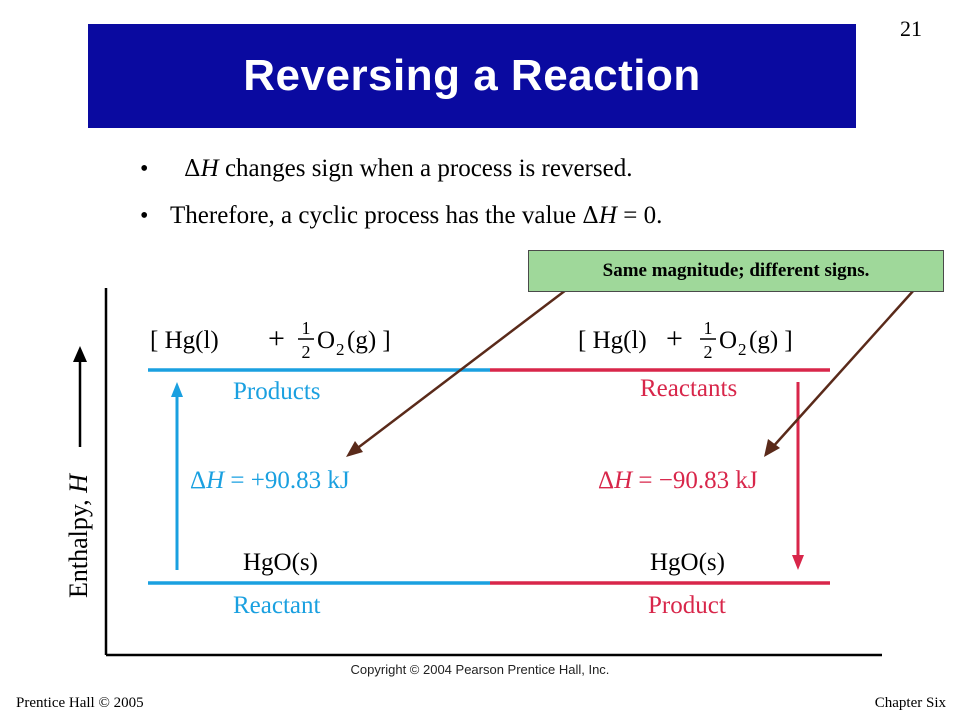 This screenshot has width=960, height=720. What do you see at coordinates (80, 354) in the screenshot?
I see `enthalpy-arrow-head` at bounding box center [80, 354].